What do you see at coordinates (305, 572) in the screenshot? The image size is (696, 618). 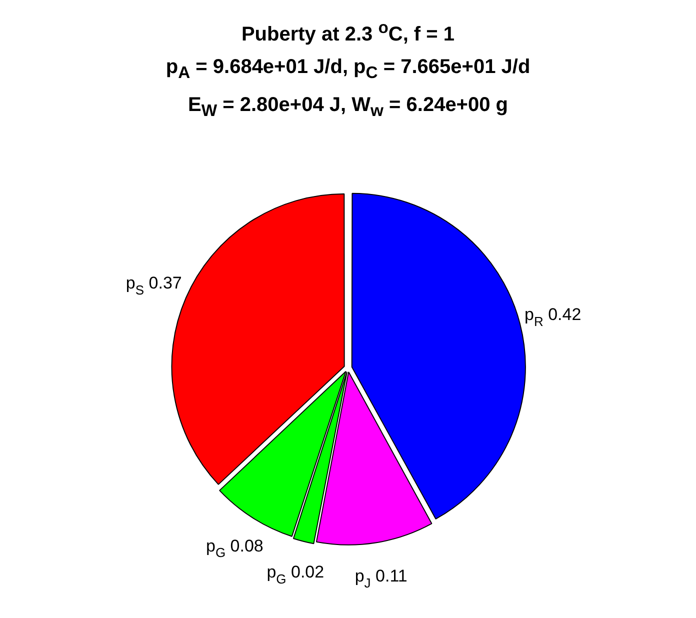 I see `data-label: 0.02` at bounding box center [305, 572].